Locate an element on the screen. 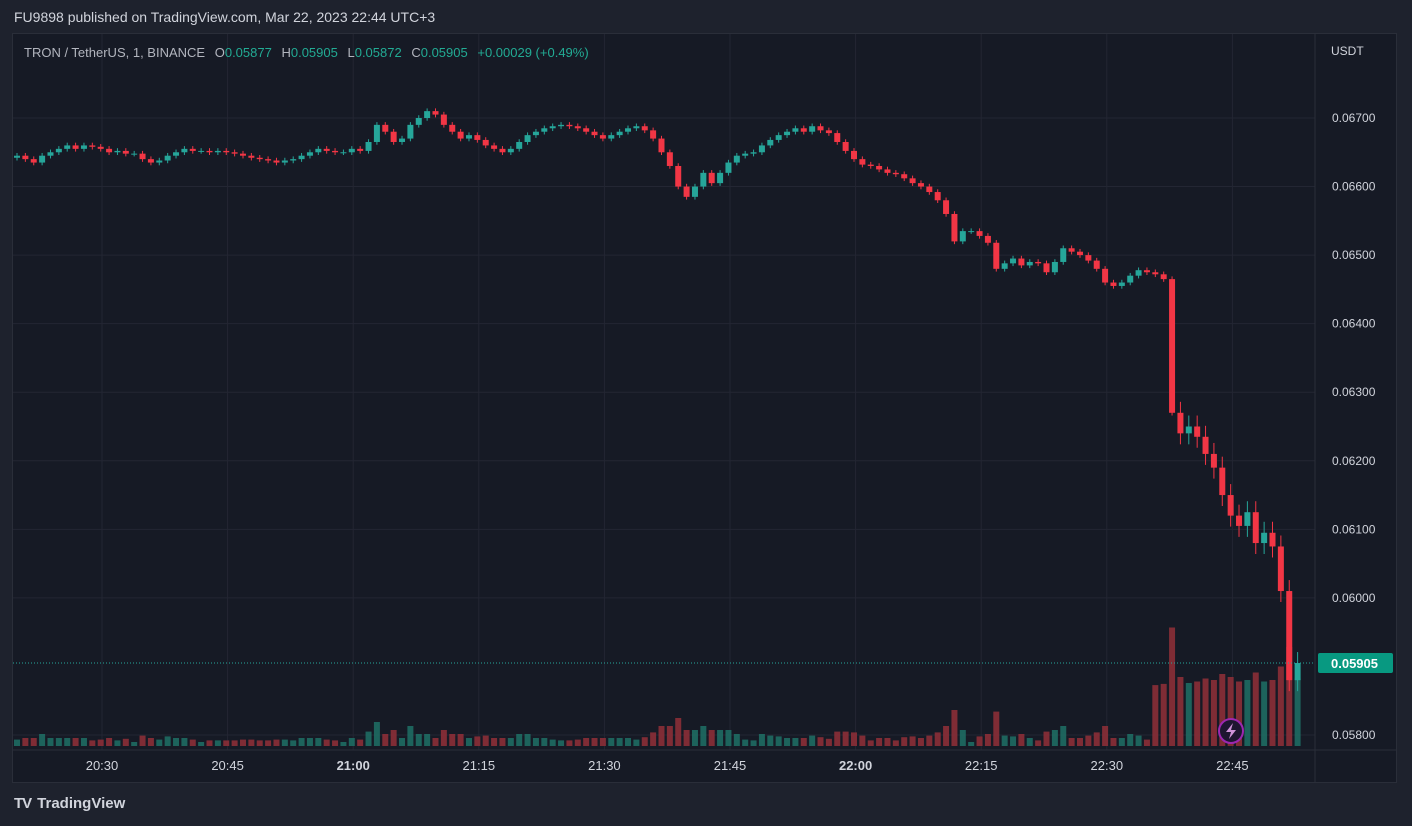 The image size is (1412, 826). time-tick-label: 22:45 is located at coordinates (1232, 765).